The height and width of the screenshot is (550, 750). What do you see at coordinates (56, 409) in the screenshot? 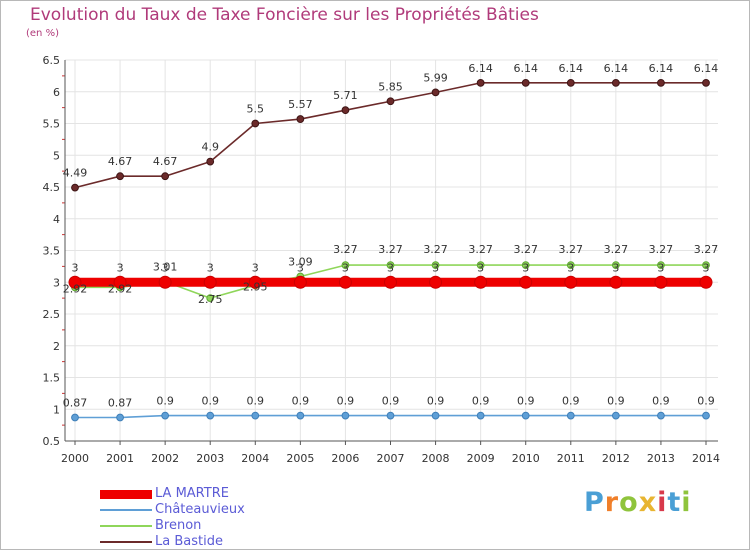
I see `y-tick-label: 1` at bounding box center [56, 409].